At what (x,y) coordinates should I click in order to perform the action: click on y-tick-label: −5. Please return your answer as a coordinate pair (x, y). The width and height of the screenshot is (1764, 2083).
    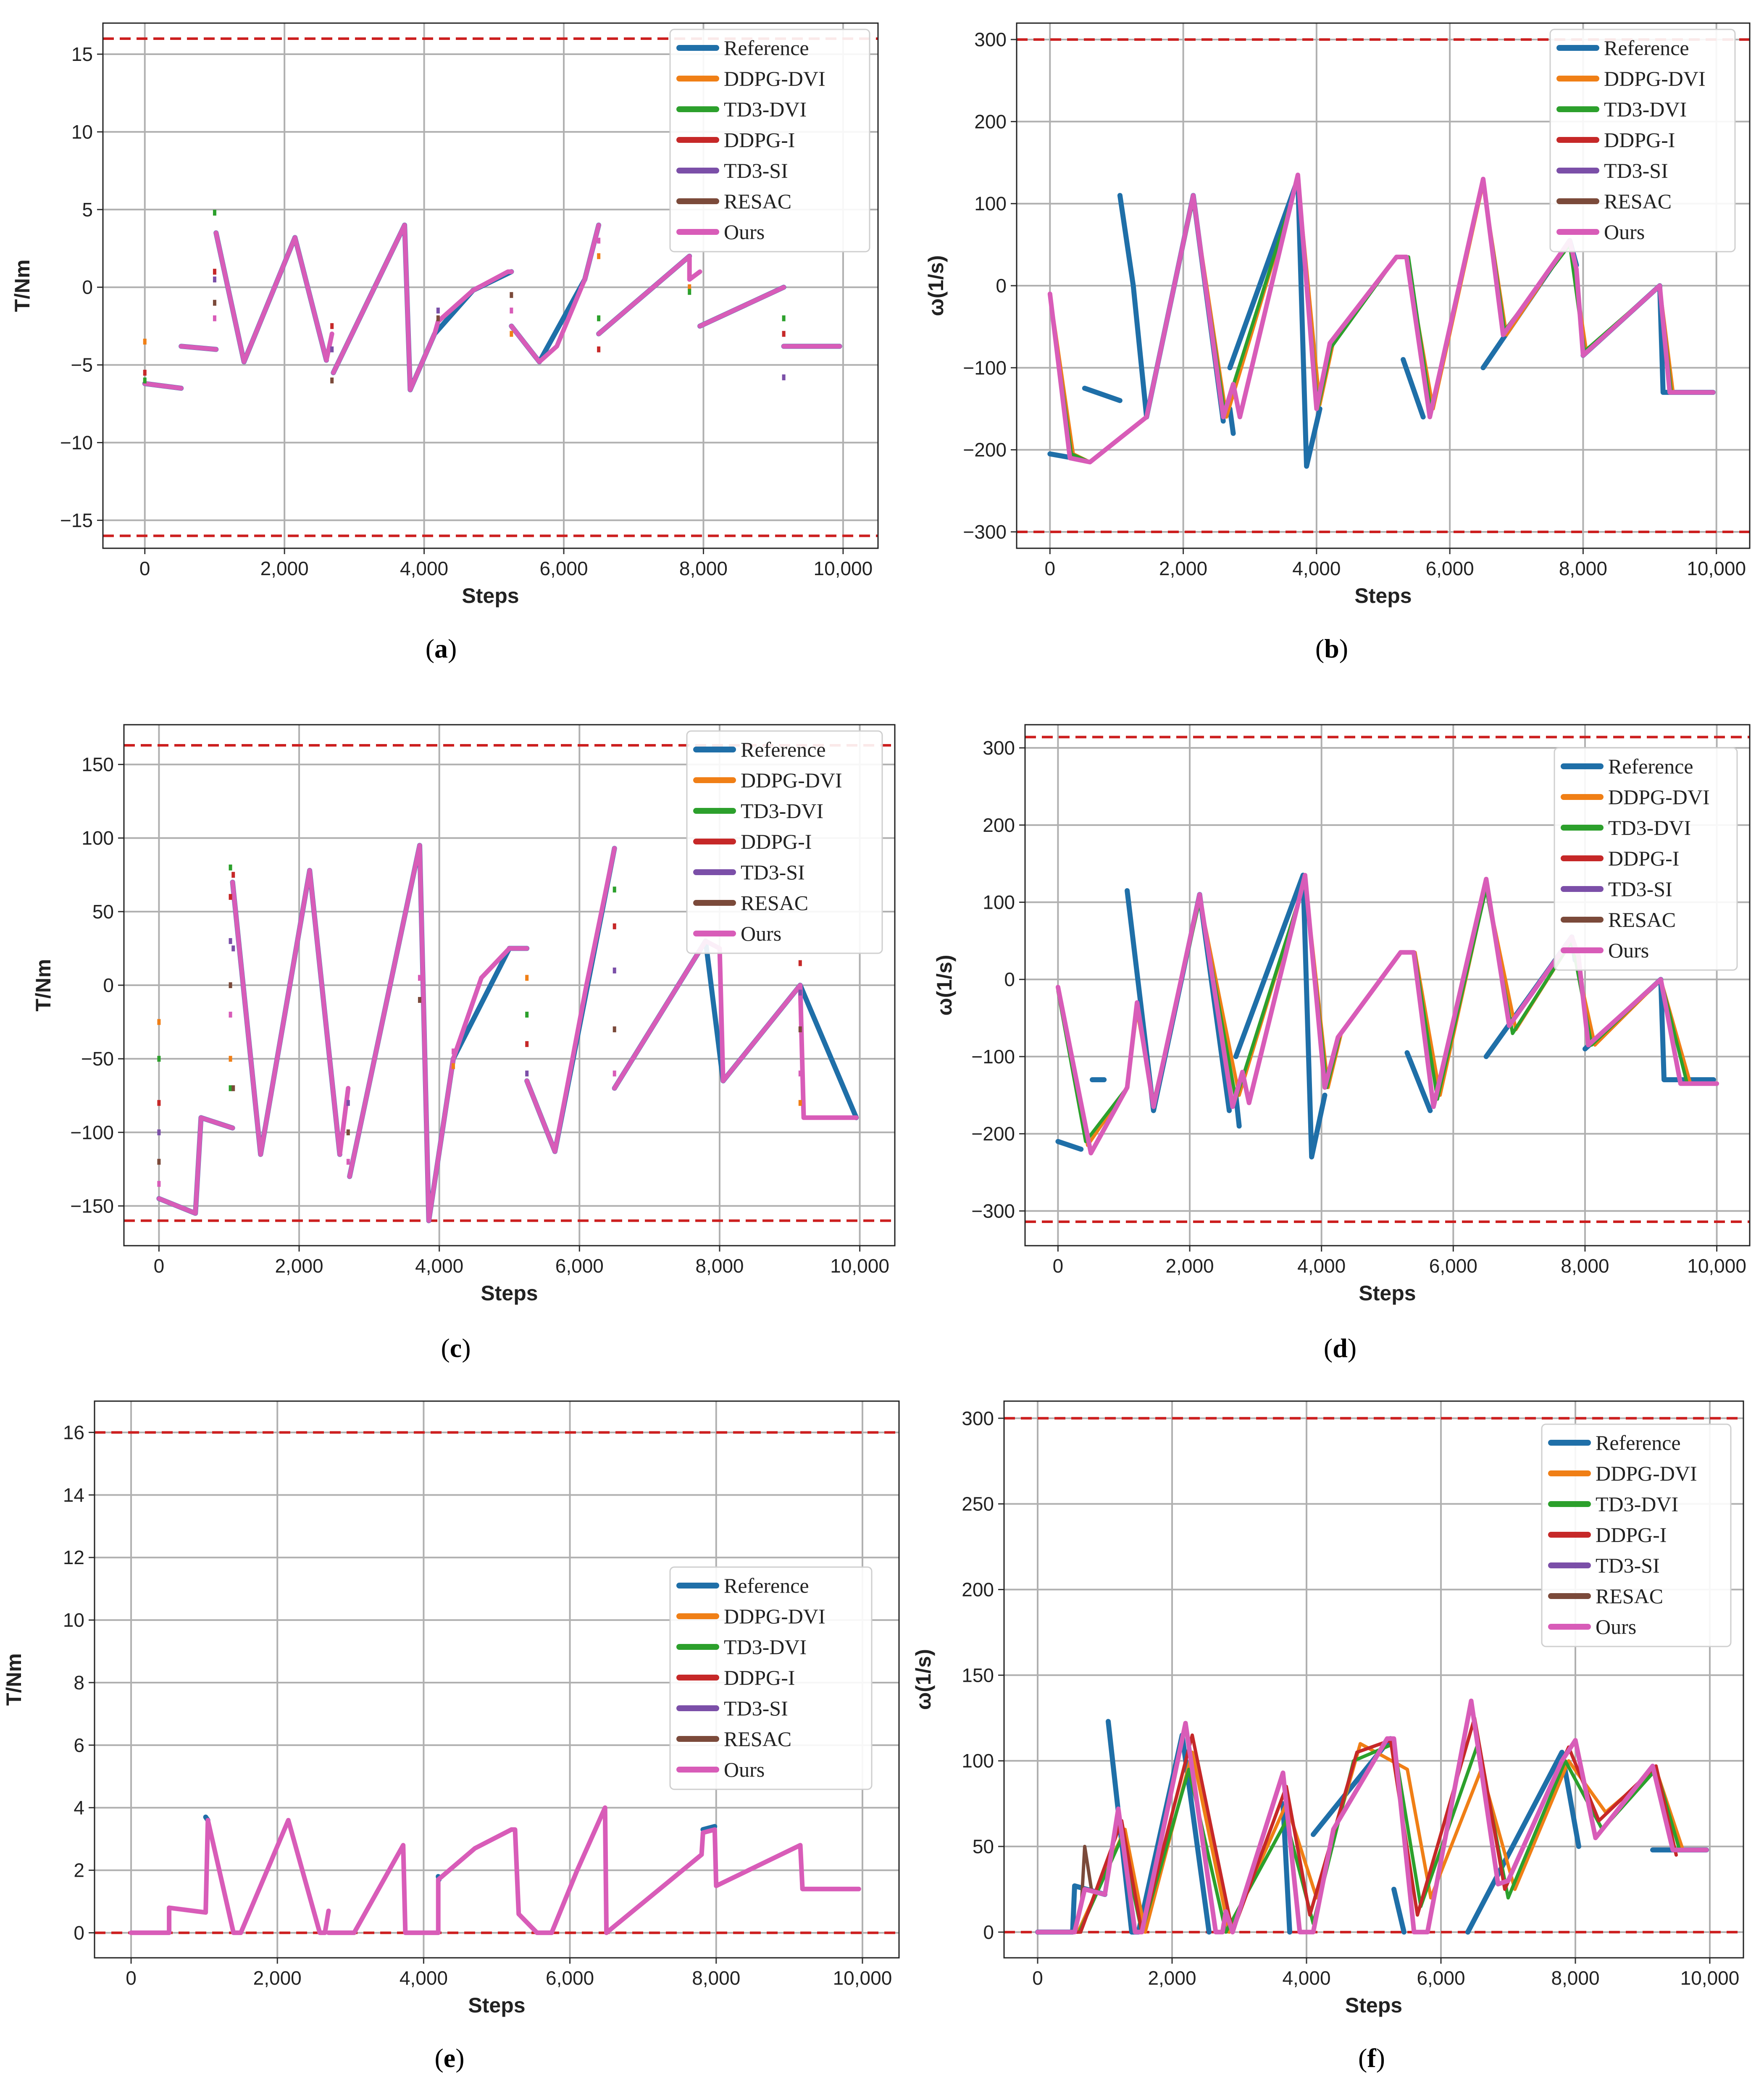
    Looking at the image, I should click on (82, 365).